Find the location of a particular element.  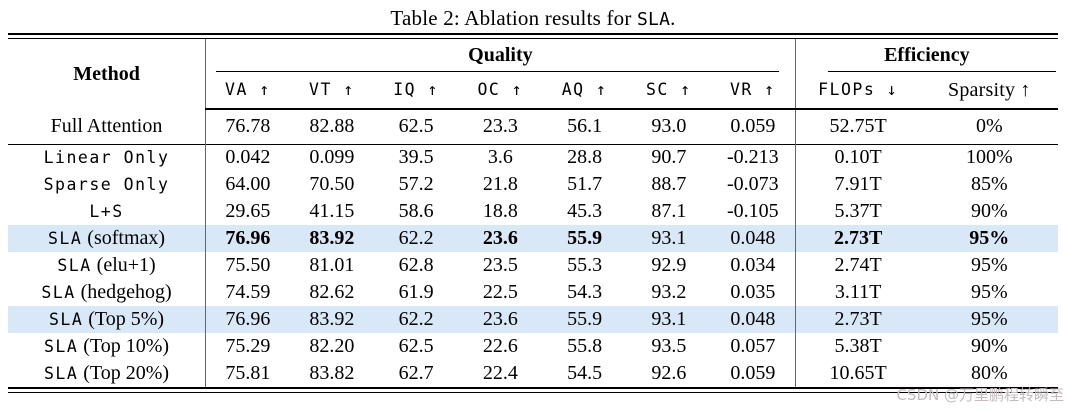

quality-group-header: Quality is located at coordinates (501, 55).